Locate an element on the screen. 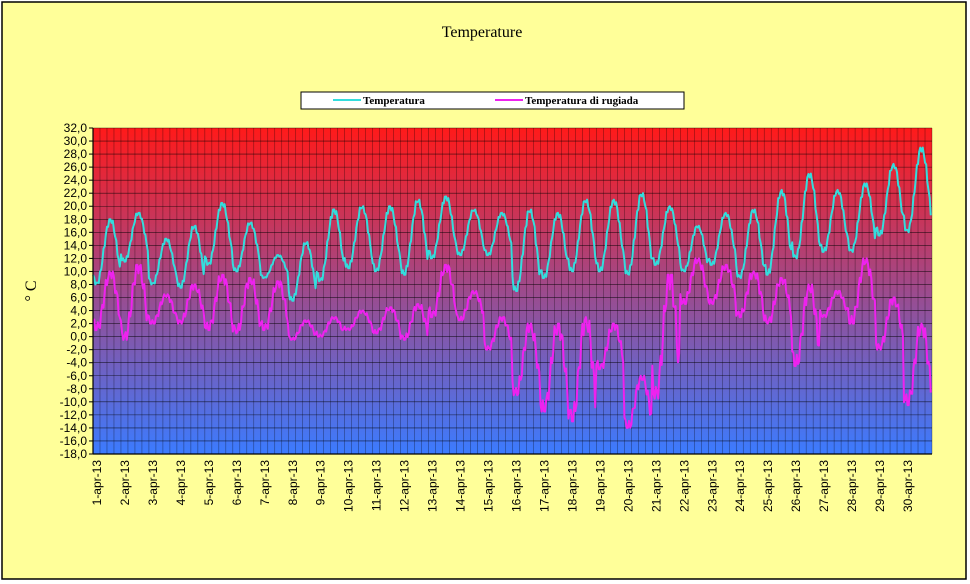 This screenshot has width=970, height=584. chart-title: Temperature is located at coordinates (482, 32).